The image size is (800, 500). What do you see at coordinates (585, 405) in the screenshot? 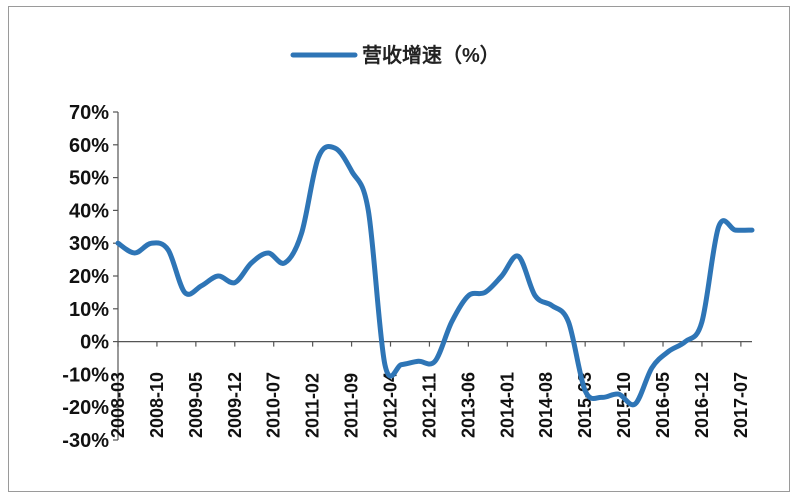
I see `x-tick-label: 2015-03` at bounding box center [585, 405].